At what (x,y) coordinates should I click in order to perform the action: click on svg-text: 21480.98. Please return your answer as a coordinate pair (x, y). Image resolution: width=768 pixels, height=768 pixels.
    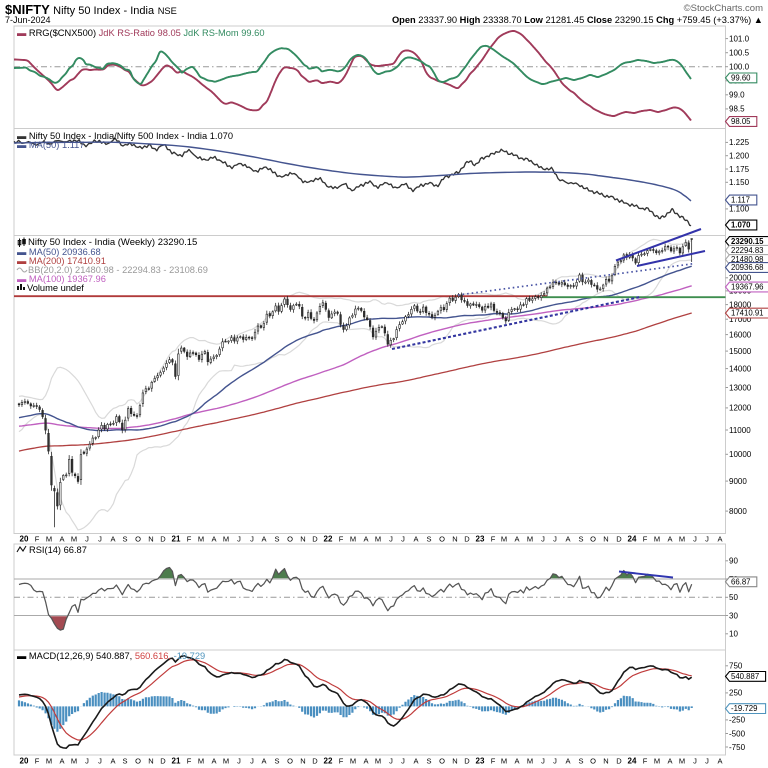
    Looking at the image, I should click on (747, 259).